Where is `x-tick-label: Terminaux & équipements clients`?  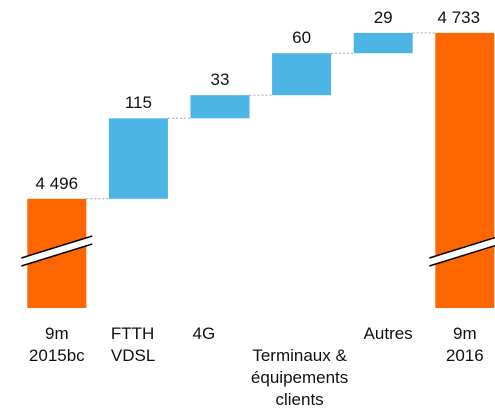 x-tick-label: Terminaux & équipements clients is located at coordinates (299, 377).